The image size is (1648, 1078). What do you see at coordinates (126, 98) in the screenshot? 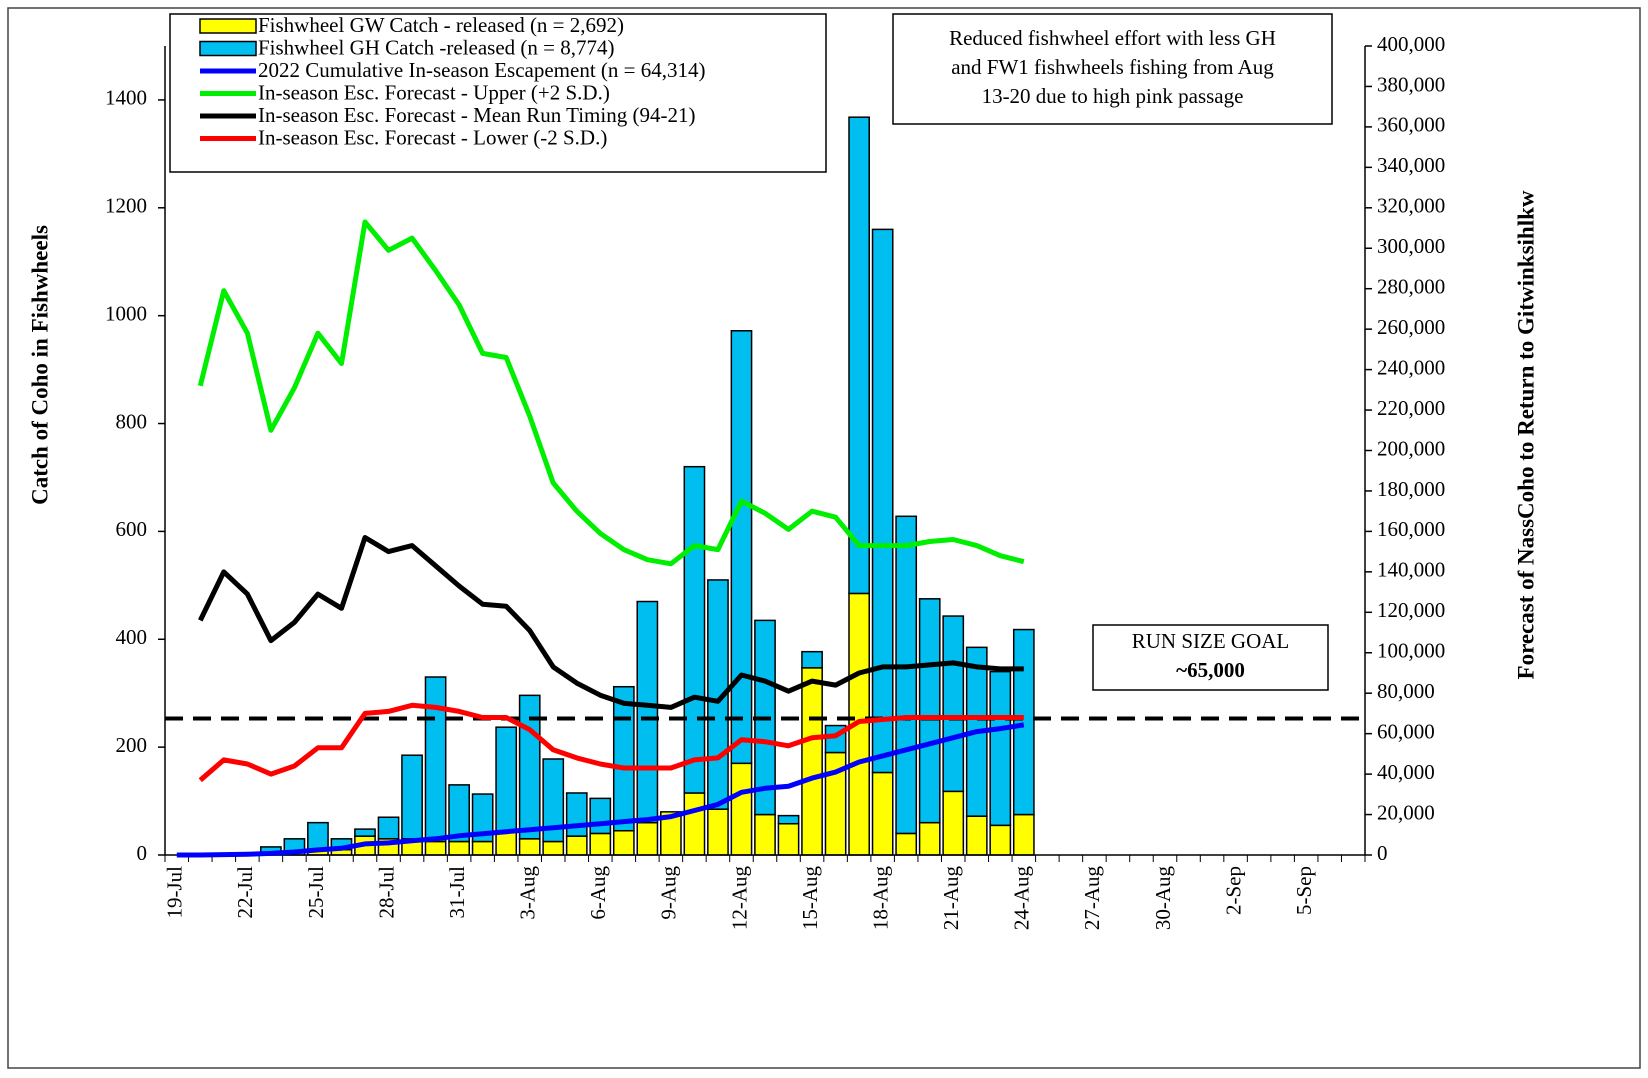
I see `y-tick-label: 1400` at bounding box center [126, 98].